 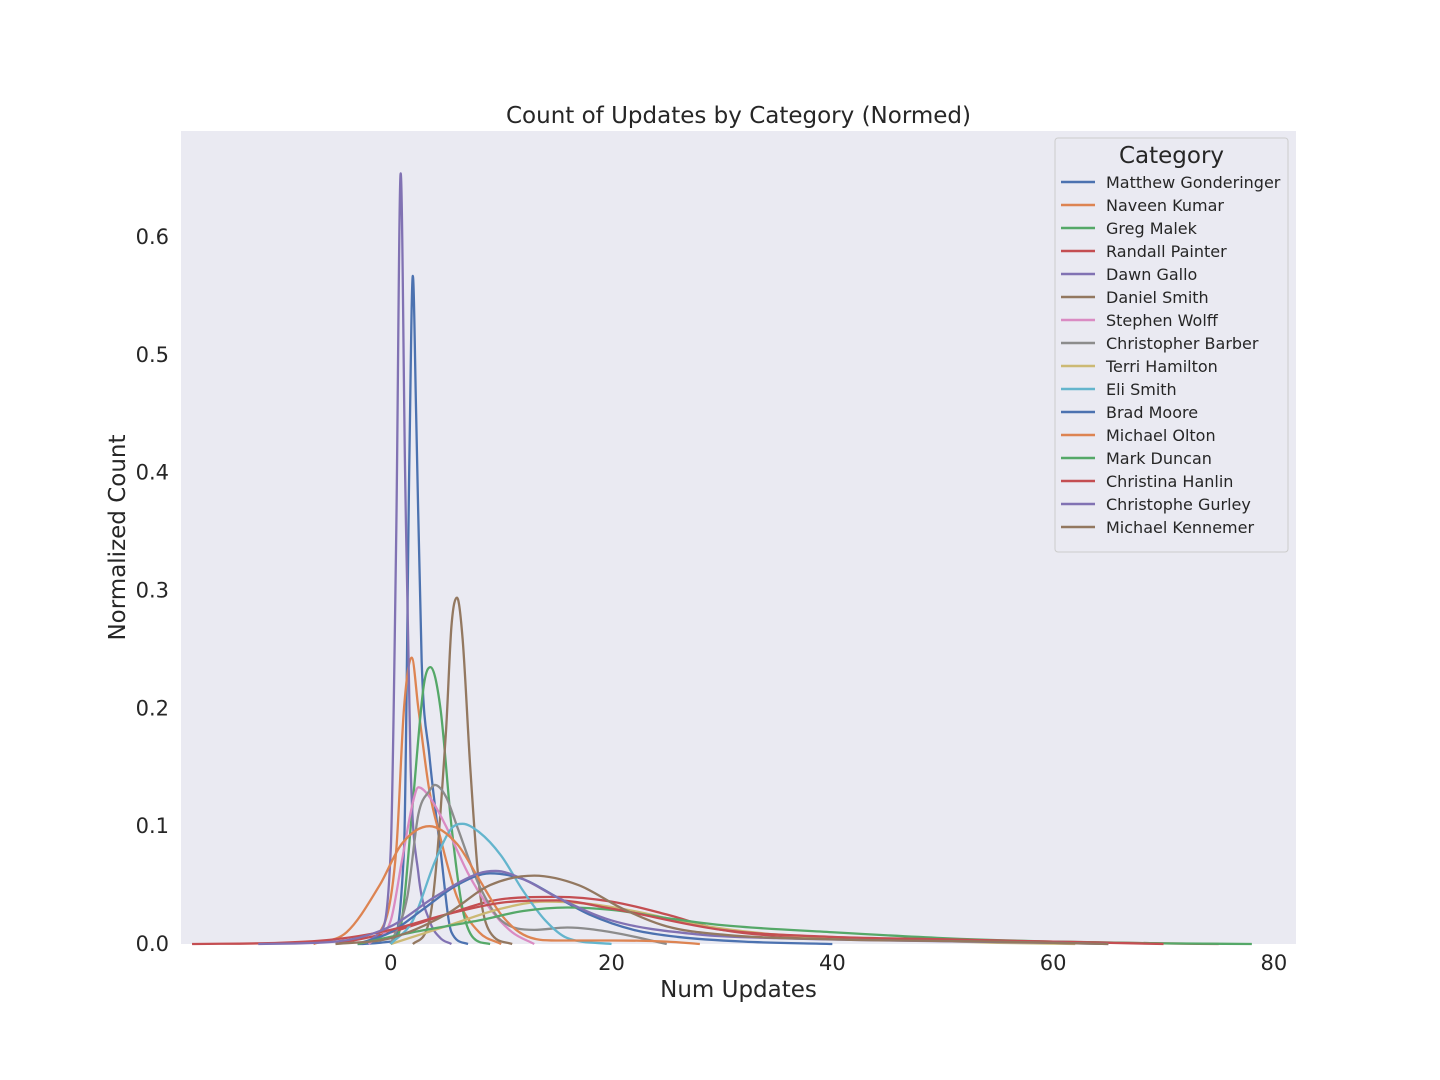 I want to click on legend-entry: Mark Duncan, so click(x=1159, y=458).